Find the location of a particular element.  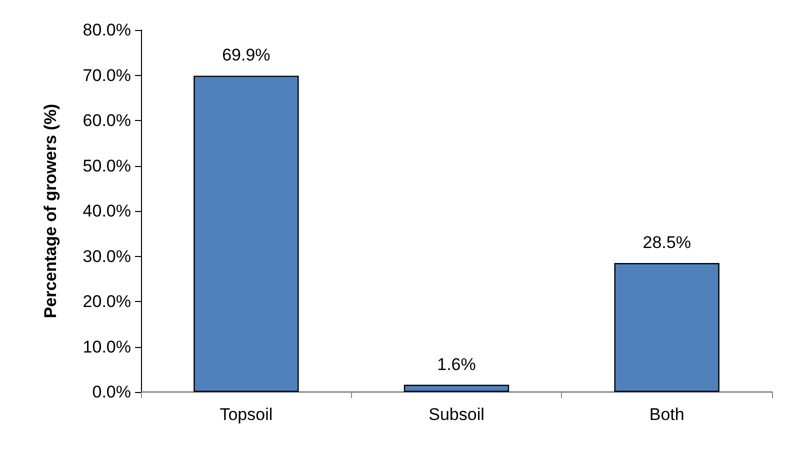

y-tick-label: 50.0% is located at coordinates (106, 166).